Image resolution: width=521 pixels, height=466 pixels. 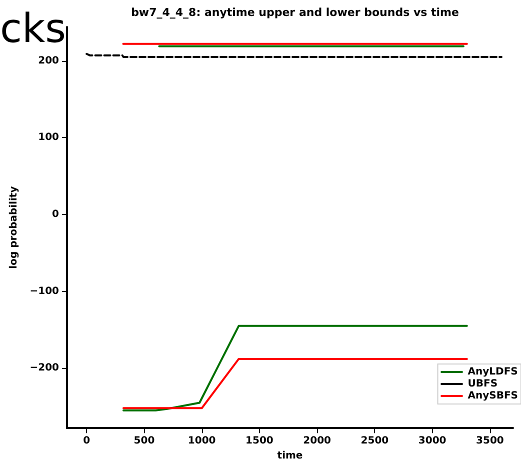 What do you see at coordinates (432, 441) in the screenshot?
I see `x-tick-label: 3000` at bounding box center [432, 441].